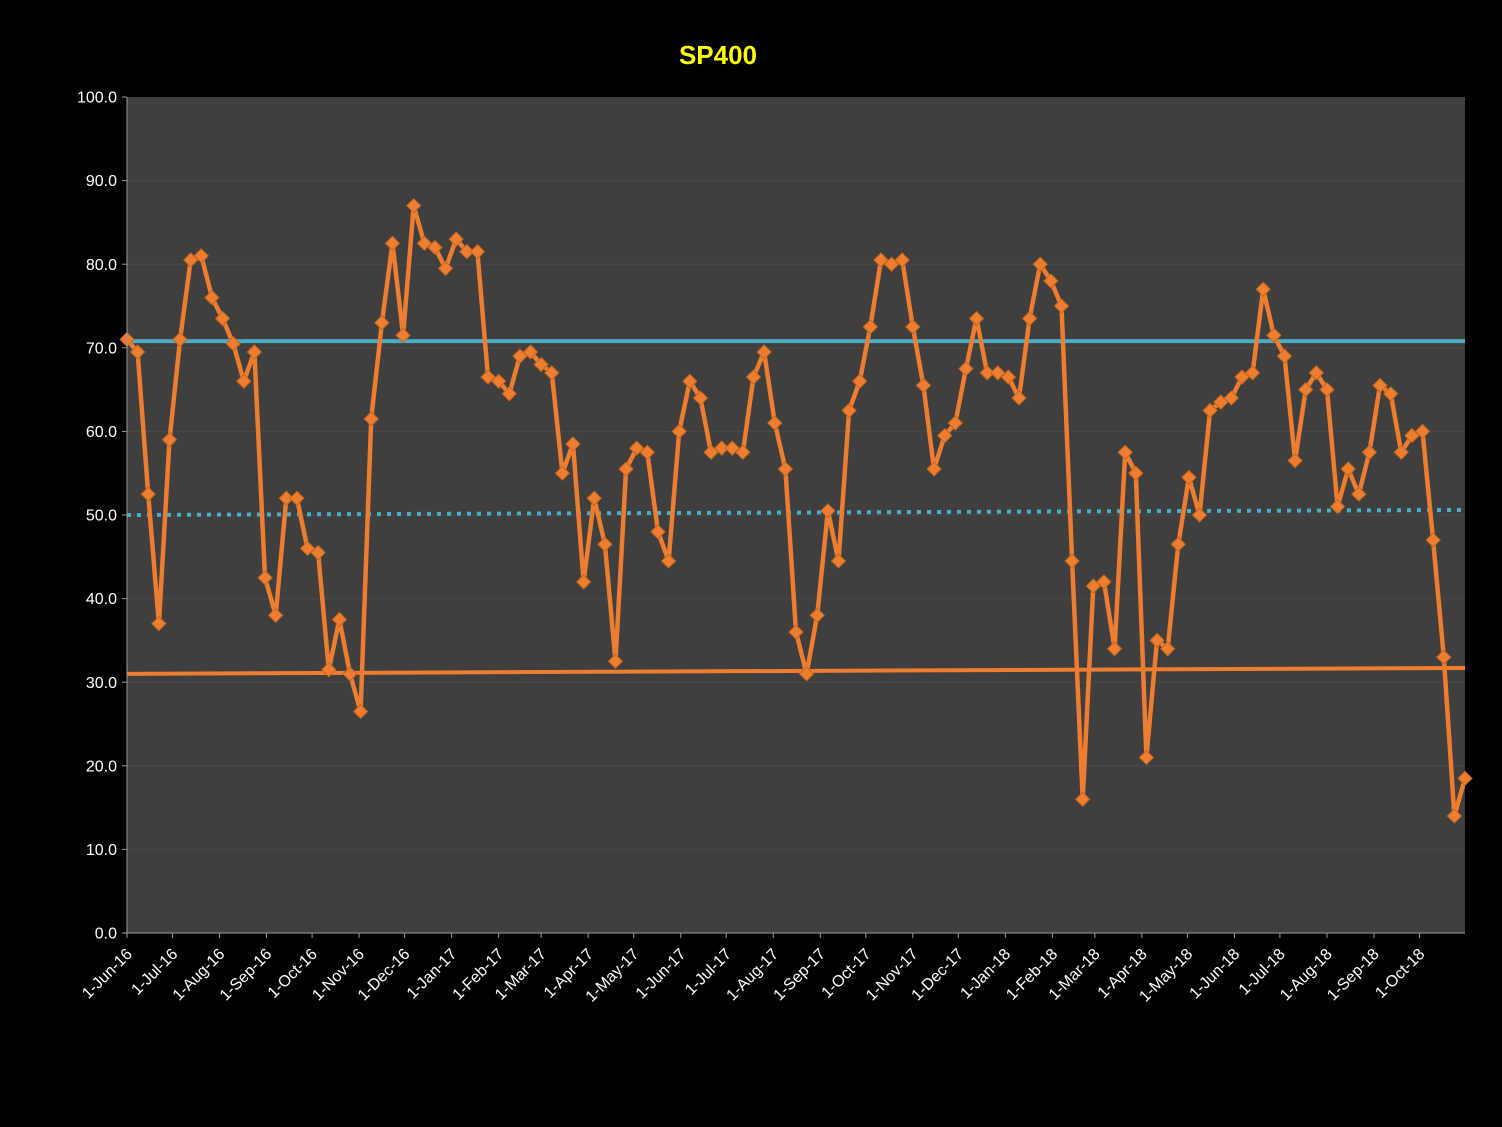 This screenshot has width=1502, height=1127. What do you see at coordinates (1400, 974) in the screenshot?
I see `x-tick-label: 1-Oct-18` at bounding box center [1400, 974].